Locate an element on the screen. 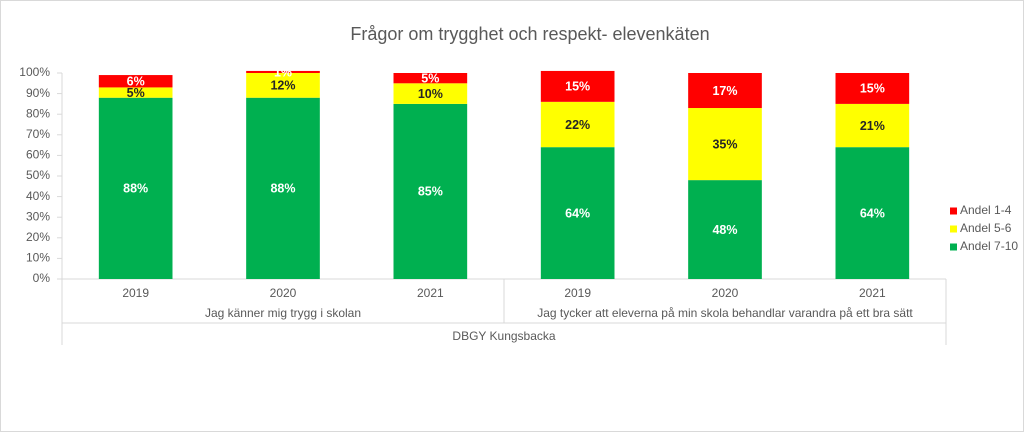 The image size is (1024, 432). y-tick-label: 60% is located at coordinates (38, 155).